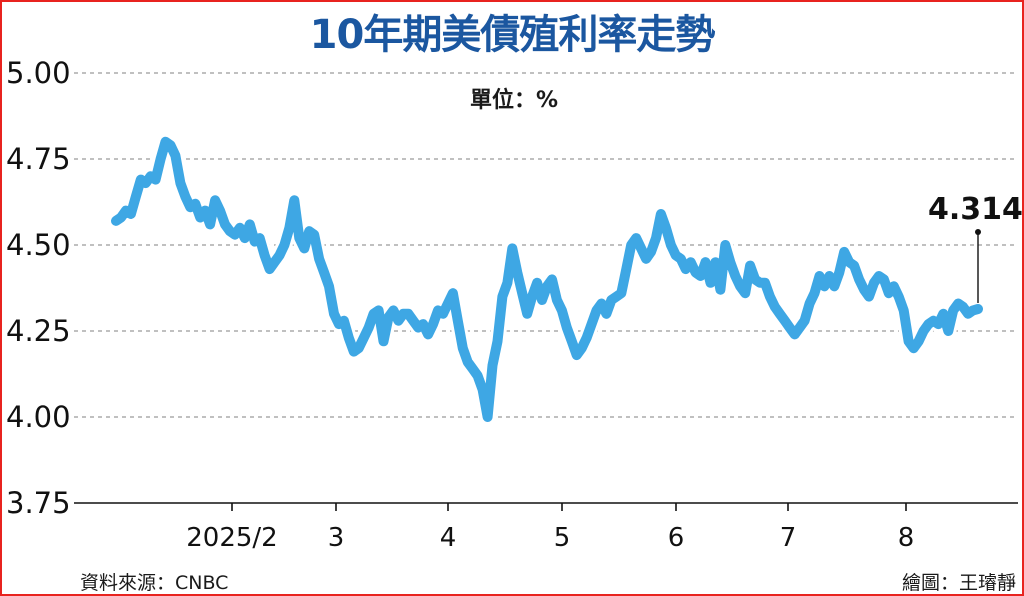 Image resolution: width=1024 pixels, height=596 pixels. Describe the element at coordinates (38, 417) in the screenshot. I see `y-tick-label: 4.00` at that location.